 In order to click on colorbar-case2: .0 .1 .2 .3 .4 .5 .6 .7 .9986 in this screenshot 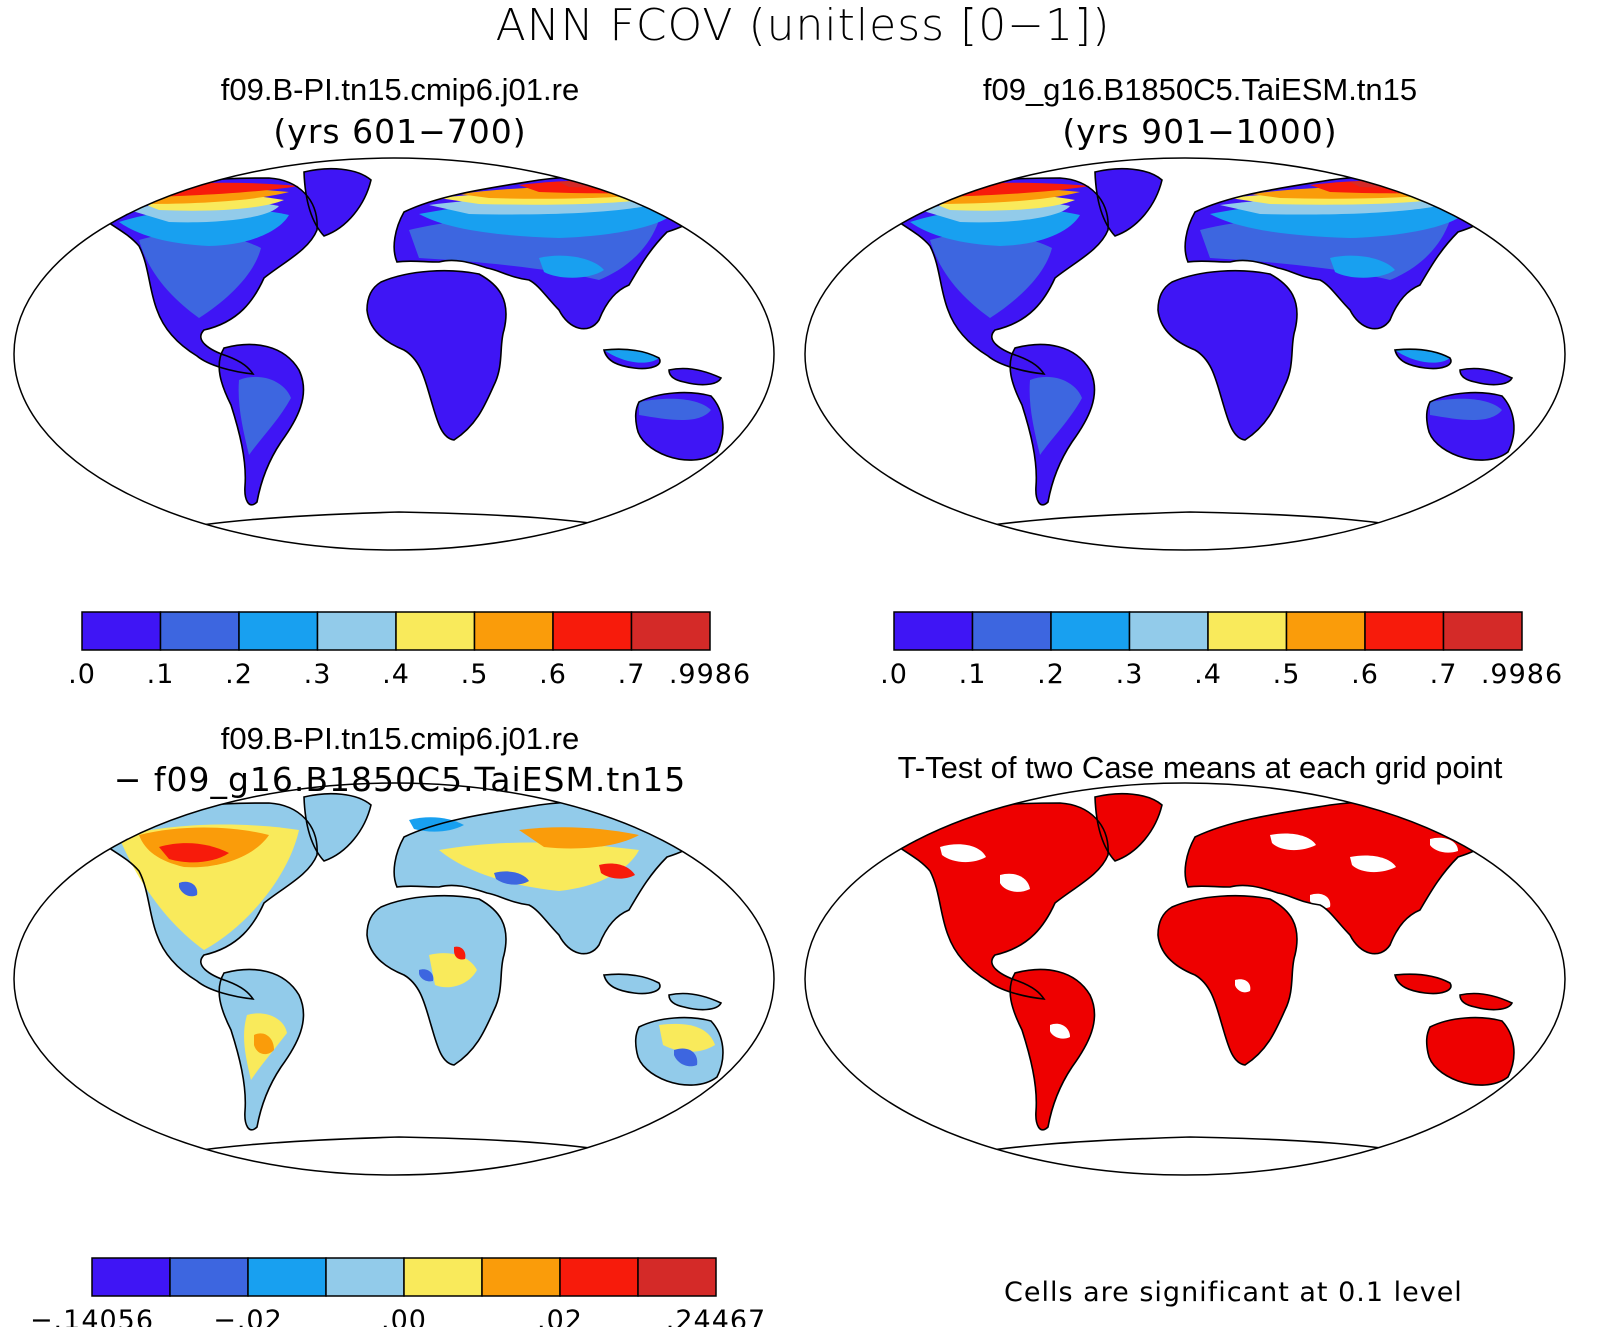, I will do `click(1221, 650)`.